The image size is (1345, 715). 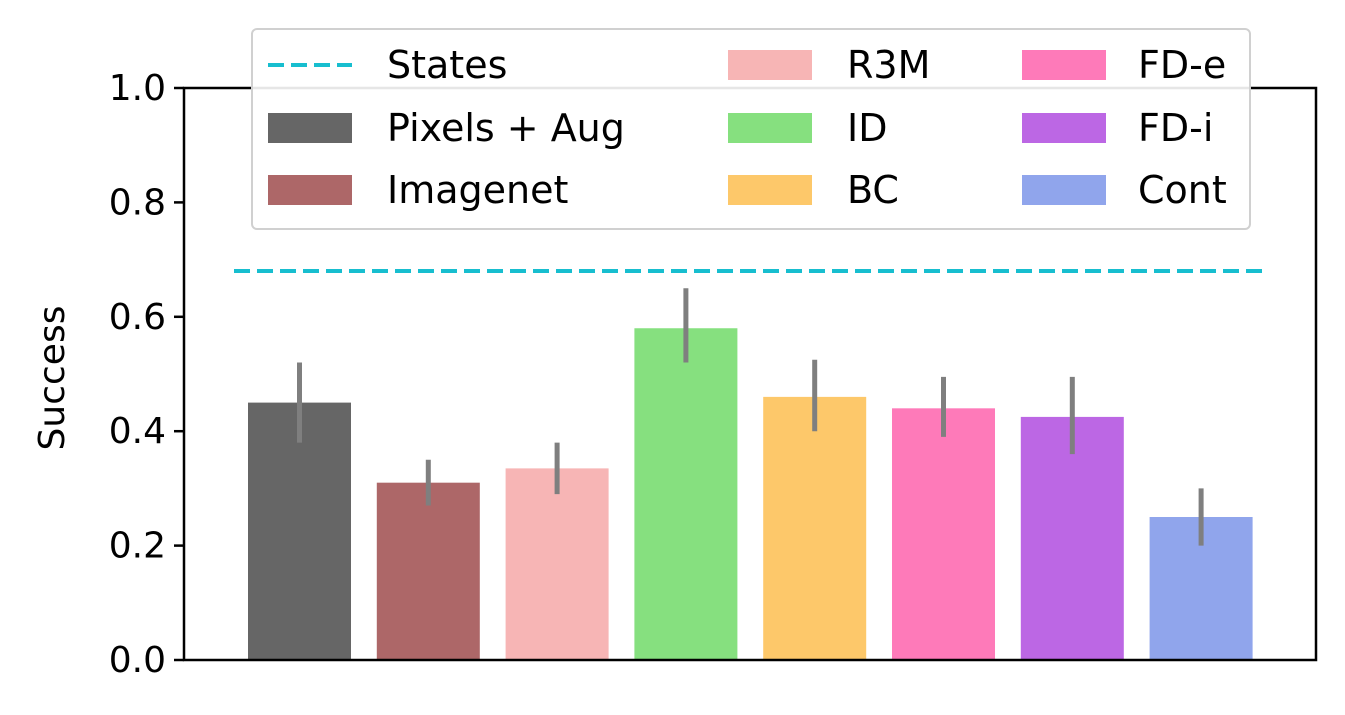 What do you see at coordinates (557, 564) in the screenshot?
I see `bar-r3m` at bounding box center [557, 564].